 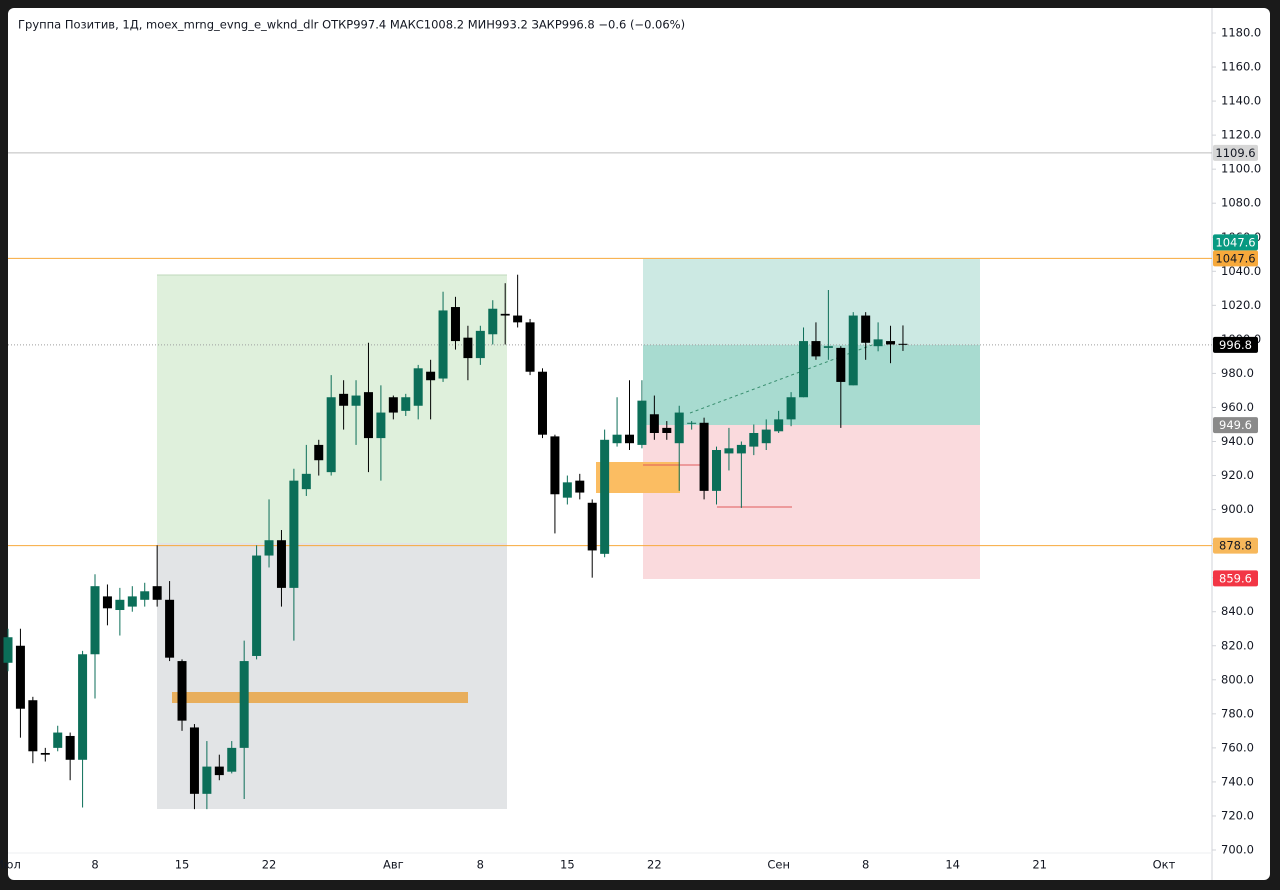 What do you see at coordinates (1241, 67) in the screenshot?
I see `y-tick-label: 1160.0` at bounding box center [1241, 67].